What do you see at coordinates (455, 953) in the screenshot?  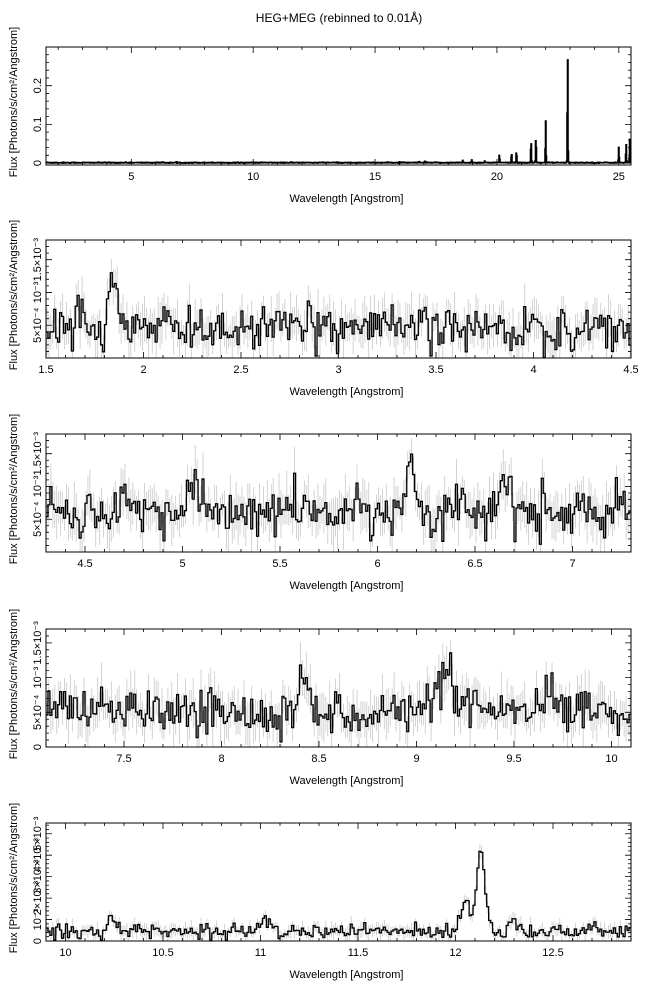 I see `x-tick-label: 12` at bounding box center [455, 953].